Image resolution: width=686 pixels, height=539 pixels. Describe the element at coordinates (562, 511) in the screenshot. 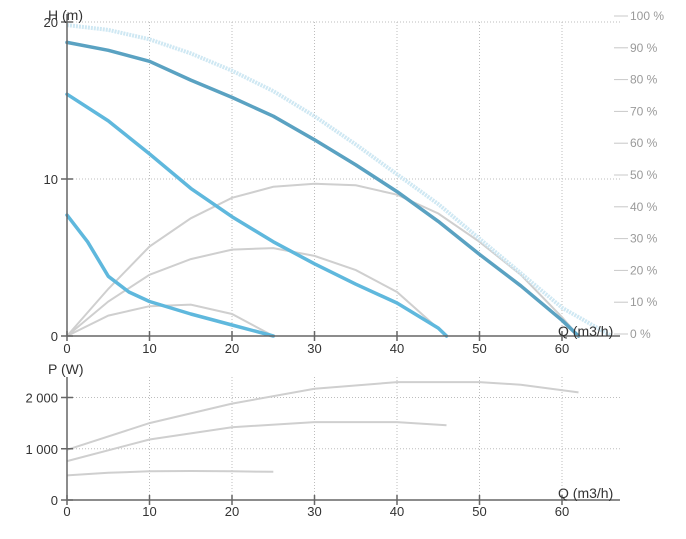

I see `power-x-tick-label: 60` at that location.